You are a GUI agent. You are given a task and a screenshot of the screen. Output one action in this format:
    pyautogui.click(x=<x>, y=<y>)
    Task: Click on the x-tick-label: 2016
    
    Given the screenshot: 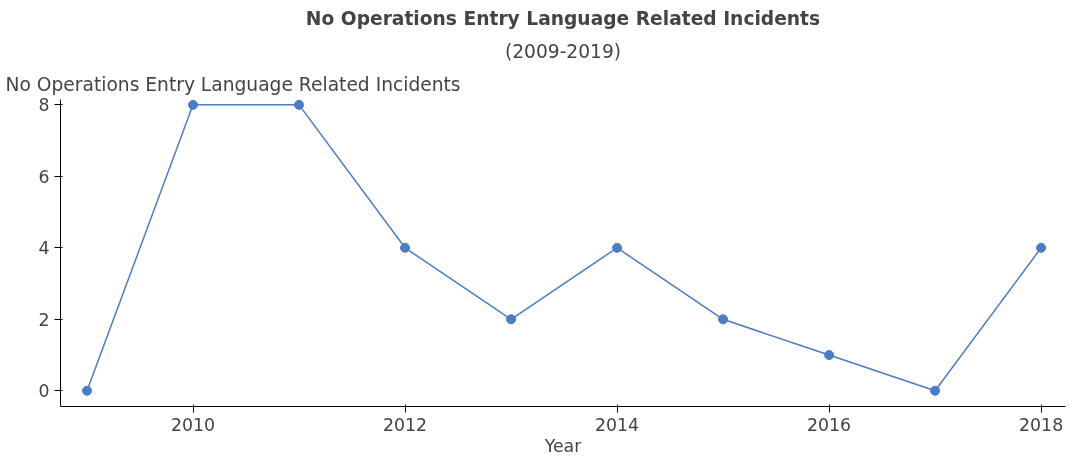 What is the action you would take?
    pyautogui.click(x=829, y=424)
    